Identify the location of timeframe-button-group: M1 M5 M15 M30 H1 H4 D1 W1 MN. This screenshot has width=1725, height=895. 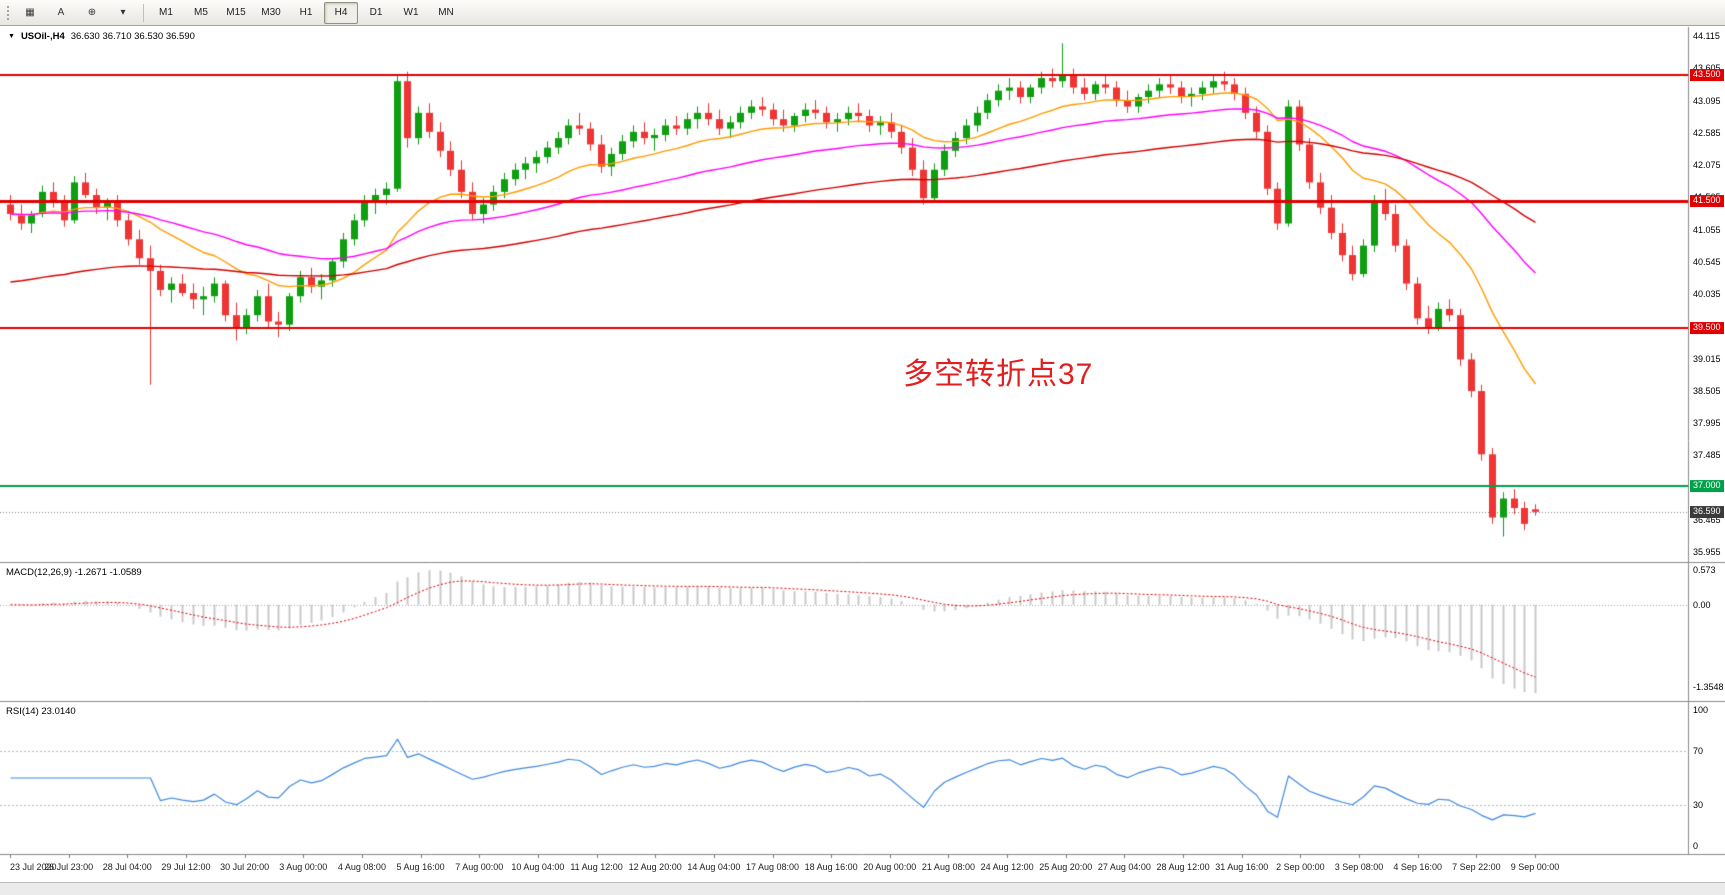
(306, 12).